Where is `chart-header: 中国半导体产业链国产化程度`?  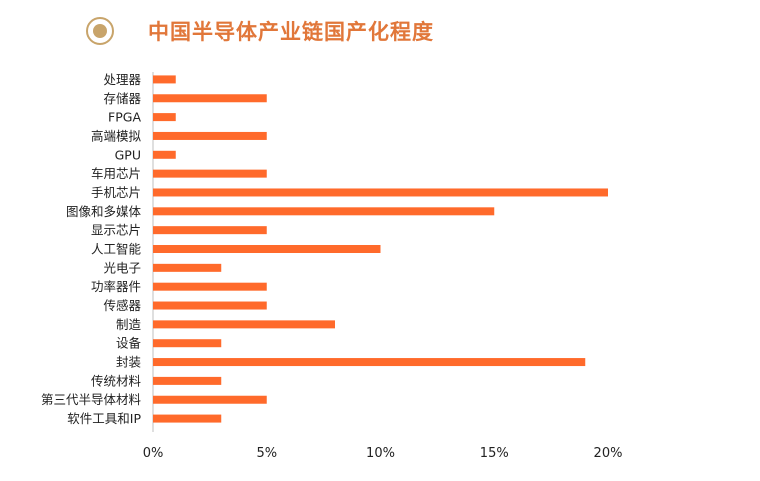
chart-header: 中国半导体产业链国产化程度 is located at coordinates (260, 31).